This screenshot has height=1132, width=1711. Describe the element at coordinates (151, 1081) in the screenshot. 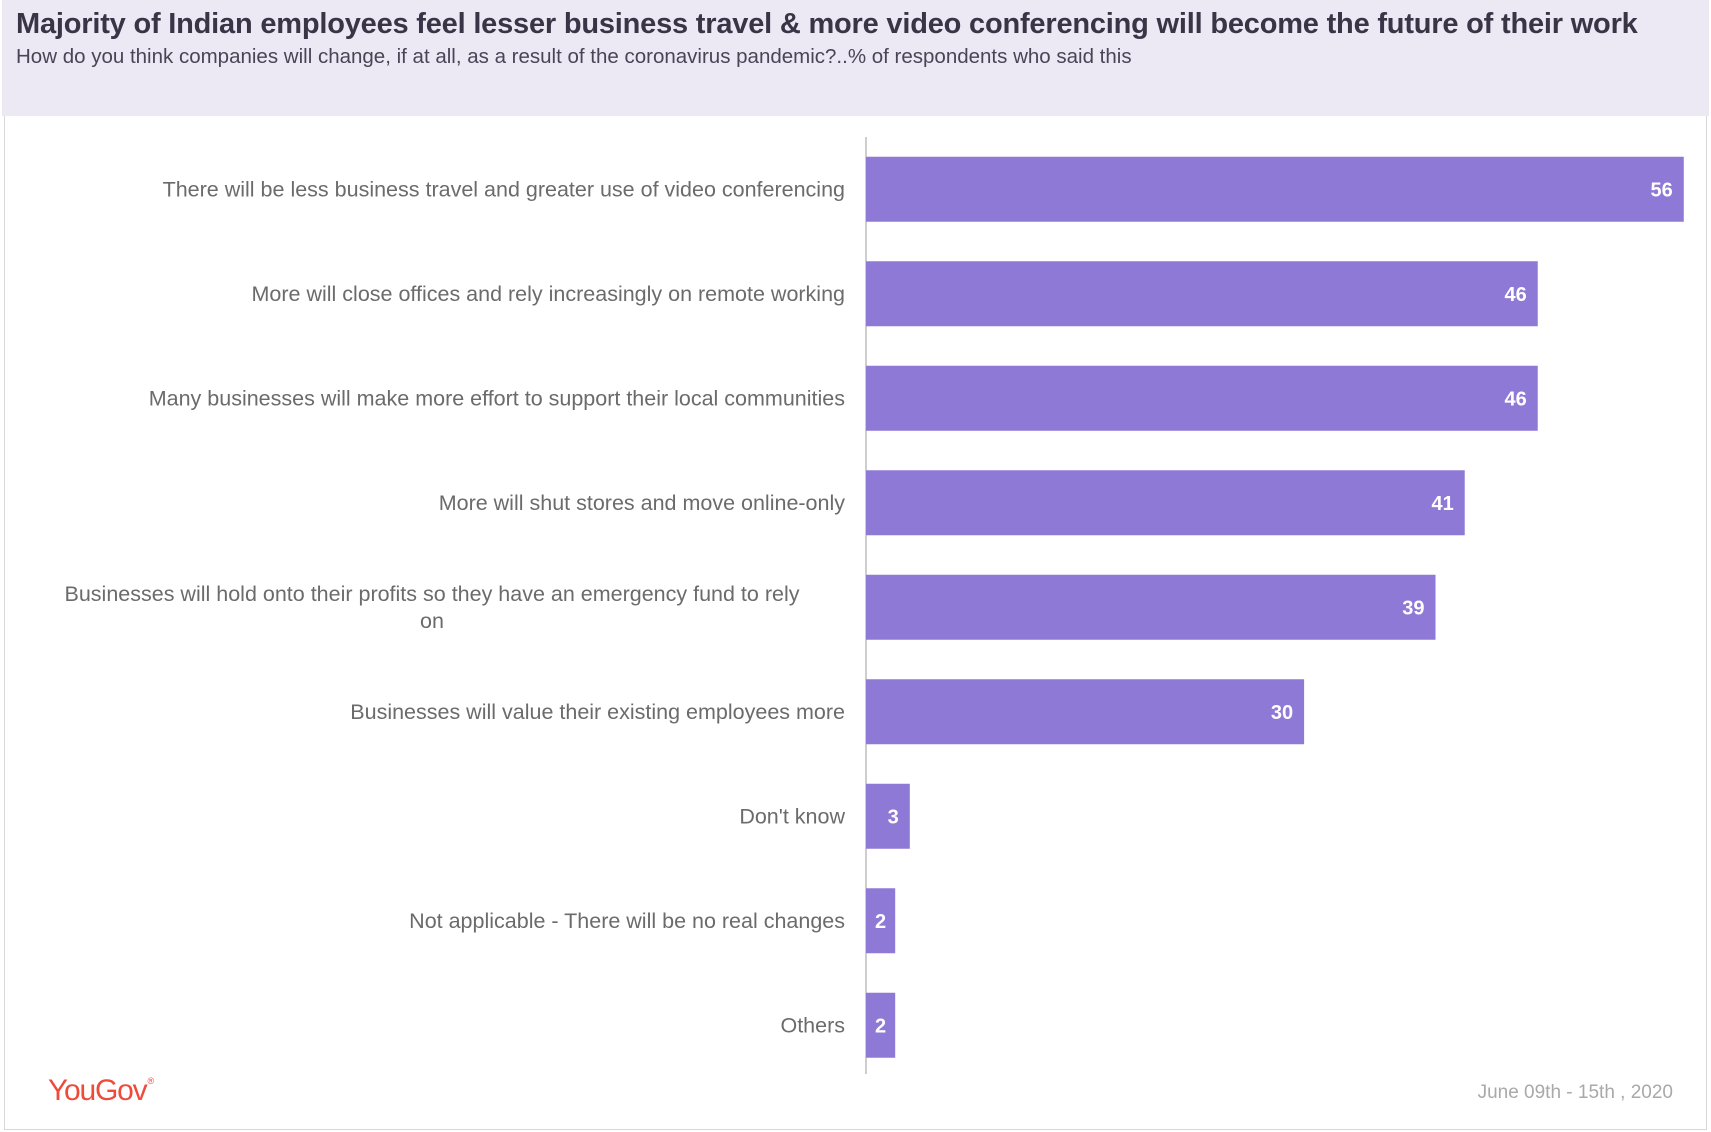

I see `logo-registered-mark: ®` at that location.